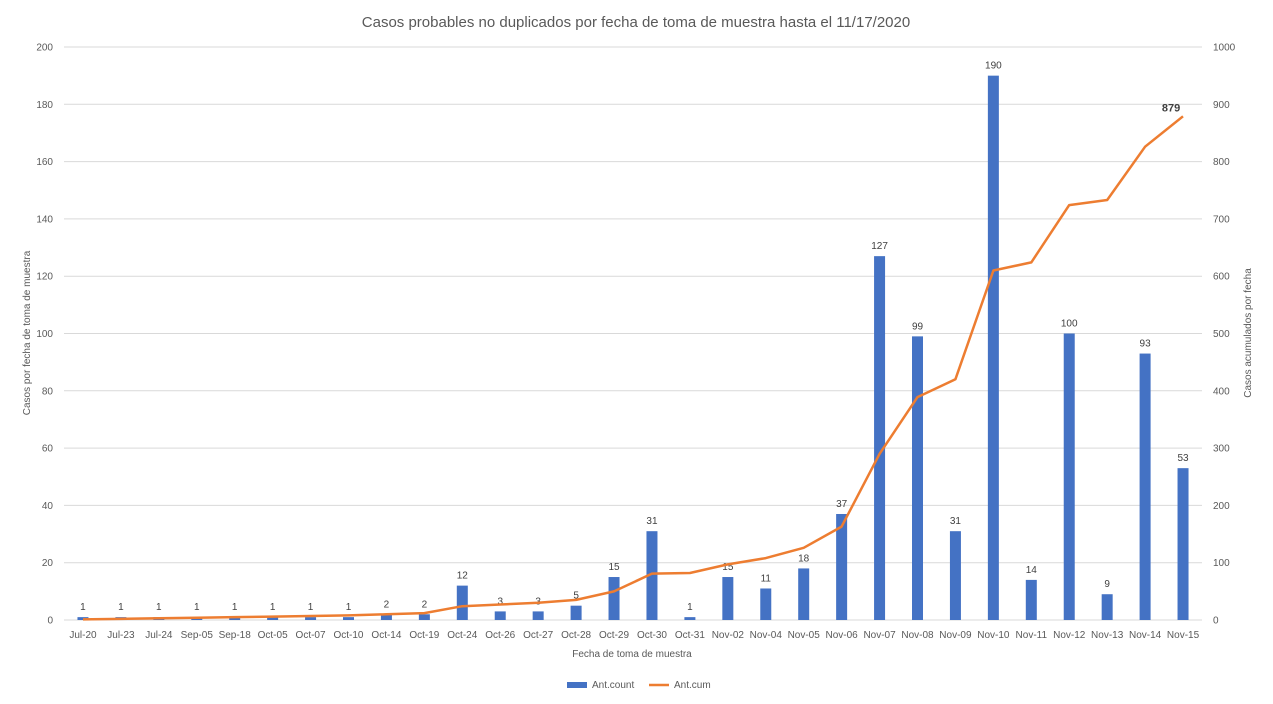 The width and height of the screenshot is (1273, 704). I want to click on x-tick-label: Jul-20, so click(83, 635).